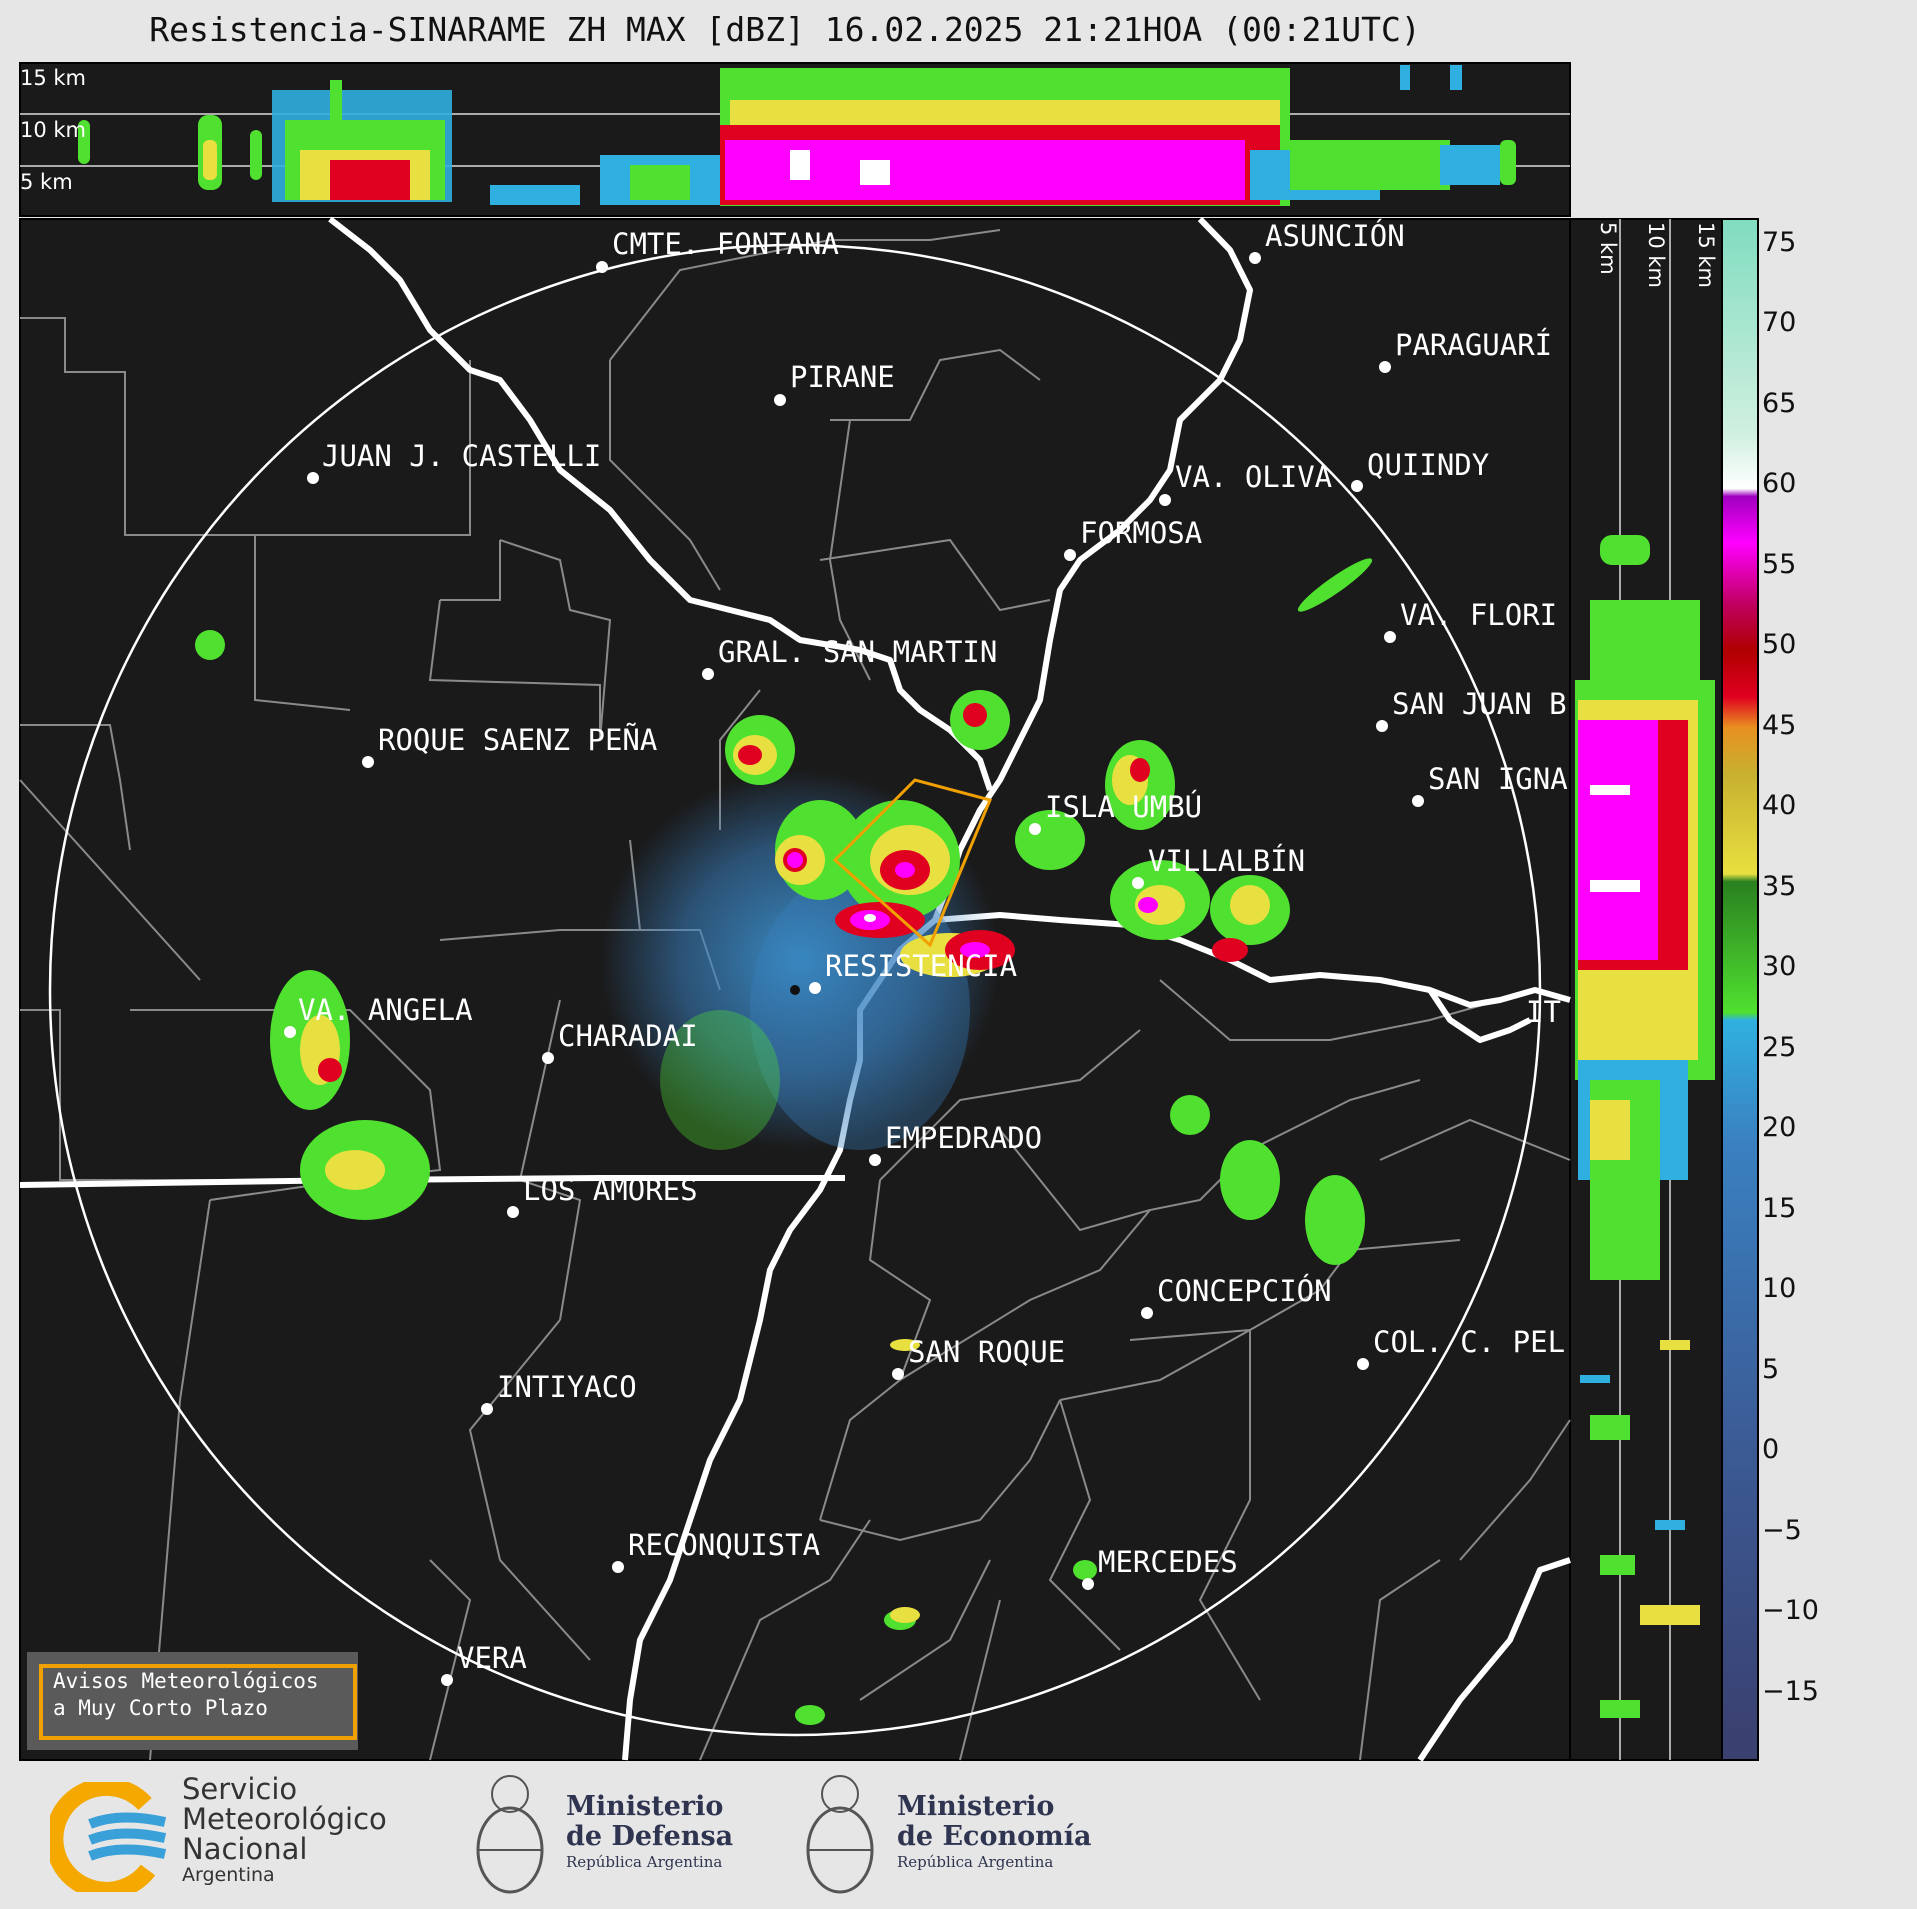 The image size is (1917, 1909). What do you see at coordinates (1335, 236) in the screenshot?
I see `city-label: ASUNCIÓN` at bounding box center [1335, 236].